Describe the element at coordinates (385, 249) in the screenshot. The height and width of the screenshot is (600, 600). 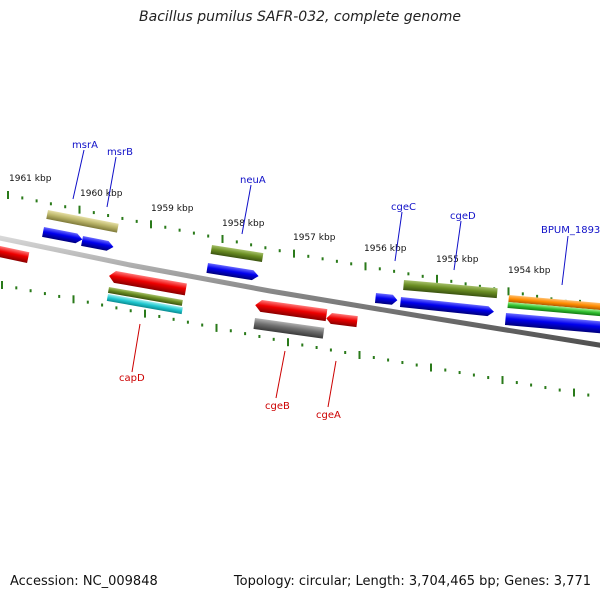
I see `kbp-label: 1956 kbp` at that location.